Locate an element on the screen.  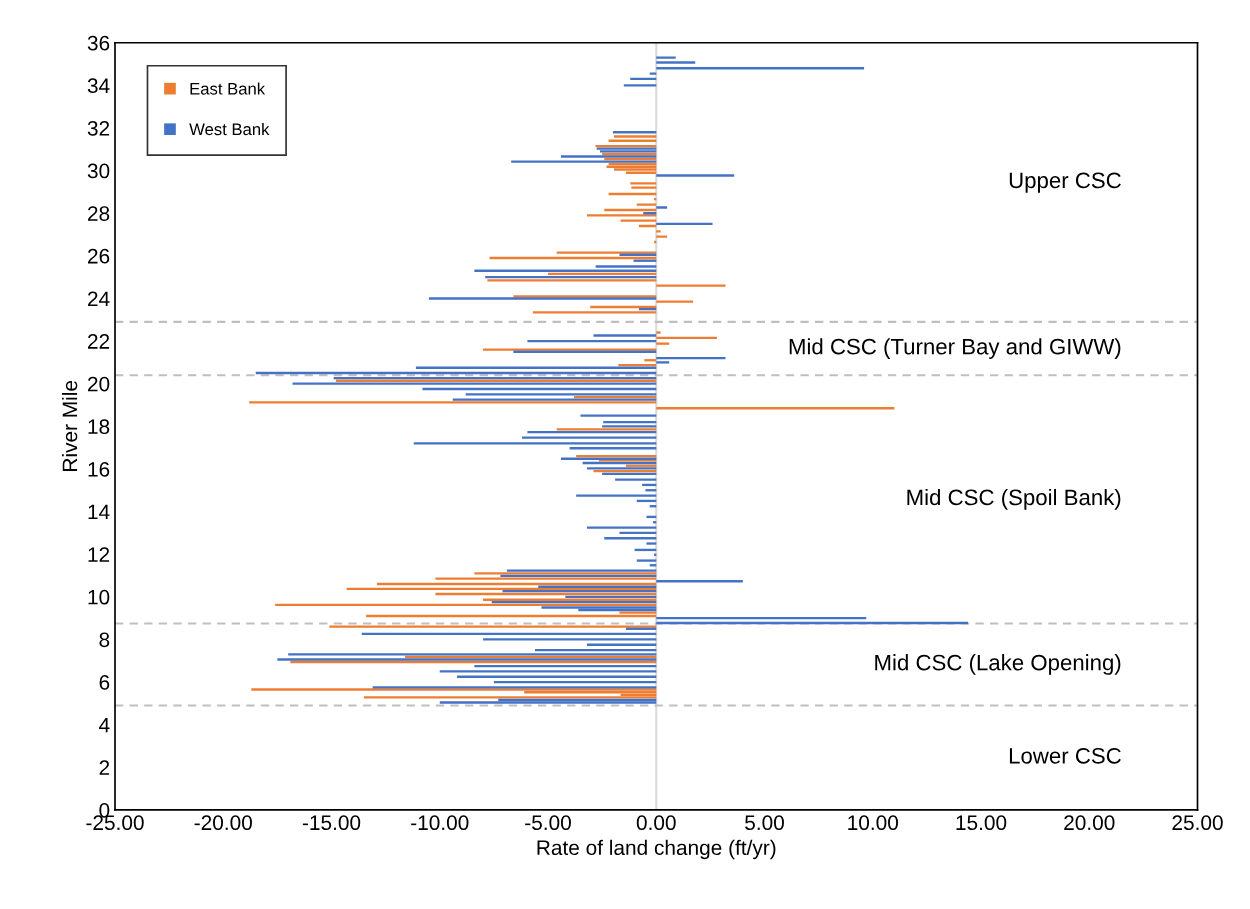
legend-label: East Bank is located at coordinates (228, 88).